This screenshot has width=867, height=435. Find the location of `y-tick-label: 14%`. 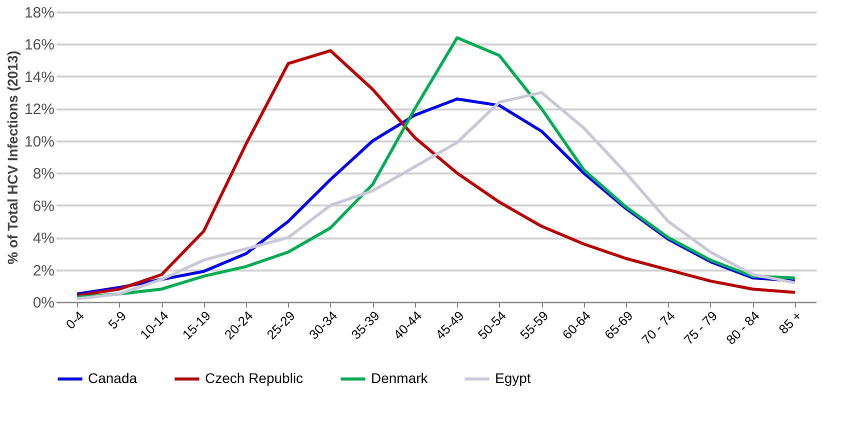

y-tick-label: 14% is located at coordinates (39, 77).